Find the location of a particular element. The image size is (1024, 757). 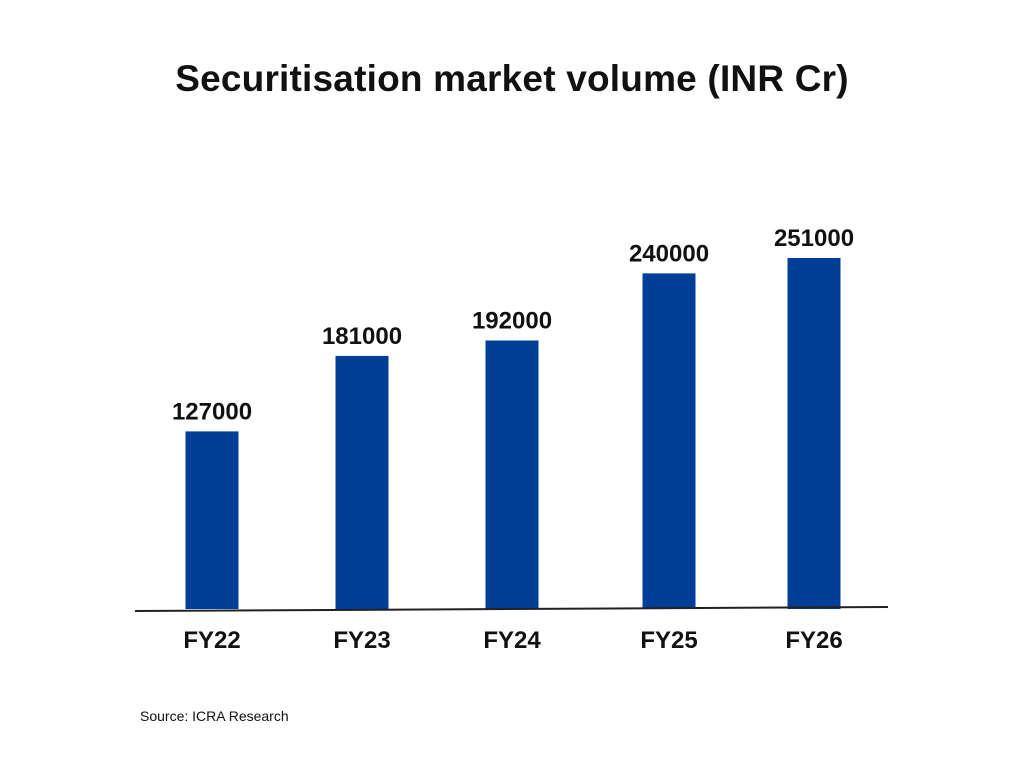

x-tick-label-fy23: FY23 is located at coordinates (361, 640).